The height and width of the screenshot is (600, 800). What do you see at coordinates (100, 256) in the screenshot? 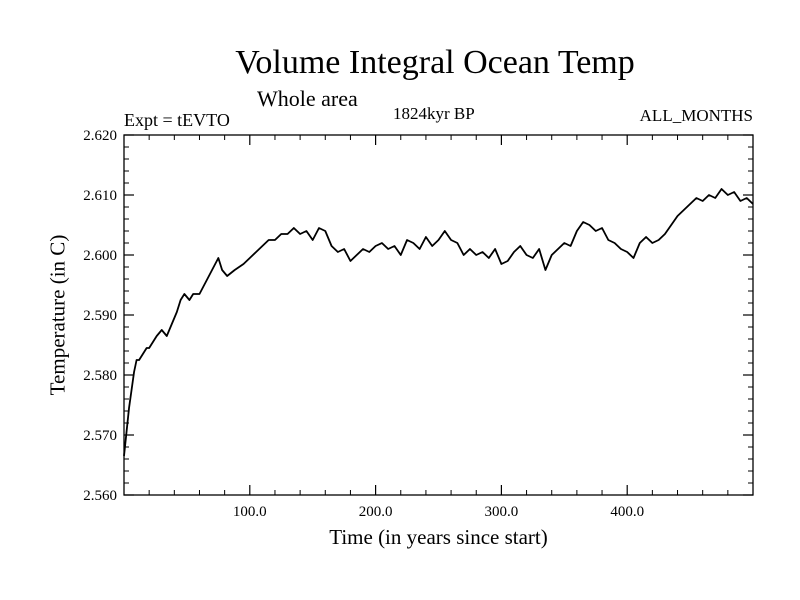
I see `y-tick-label: 2.600` at bounding box center [100, 256].